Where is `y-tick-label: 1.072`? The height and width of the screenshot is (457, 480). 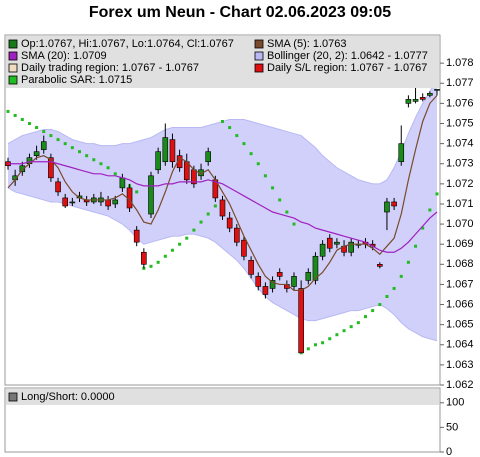 y-tick-label: 1.072 is located at coordinates (460, 184).